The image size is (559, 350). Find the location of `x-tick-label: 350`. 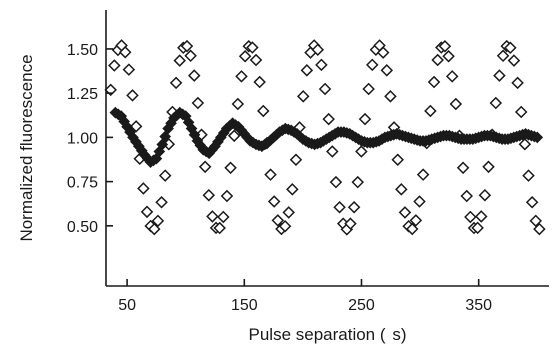

x-tick-label: 350 is located at coordinates (478, 305).